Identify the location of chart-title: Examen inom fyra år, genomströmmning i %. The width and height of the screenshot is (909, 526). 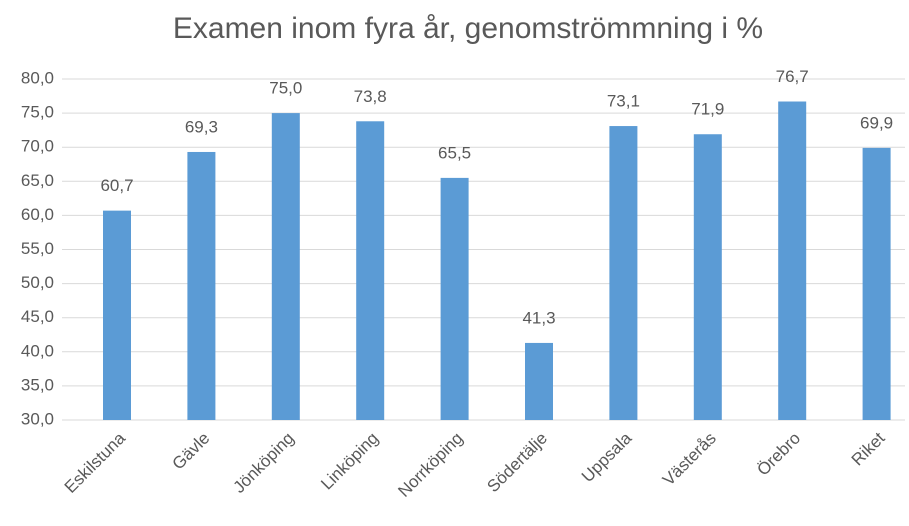
(468, 28).